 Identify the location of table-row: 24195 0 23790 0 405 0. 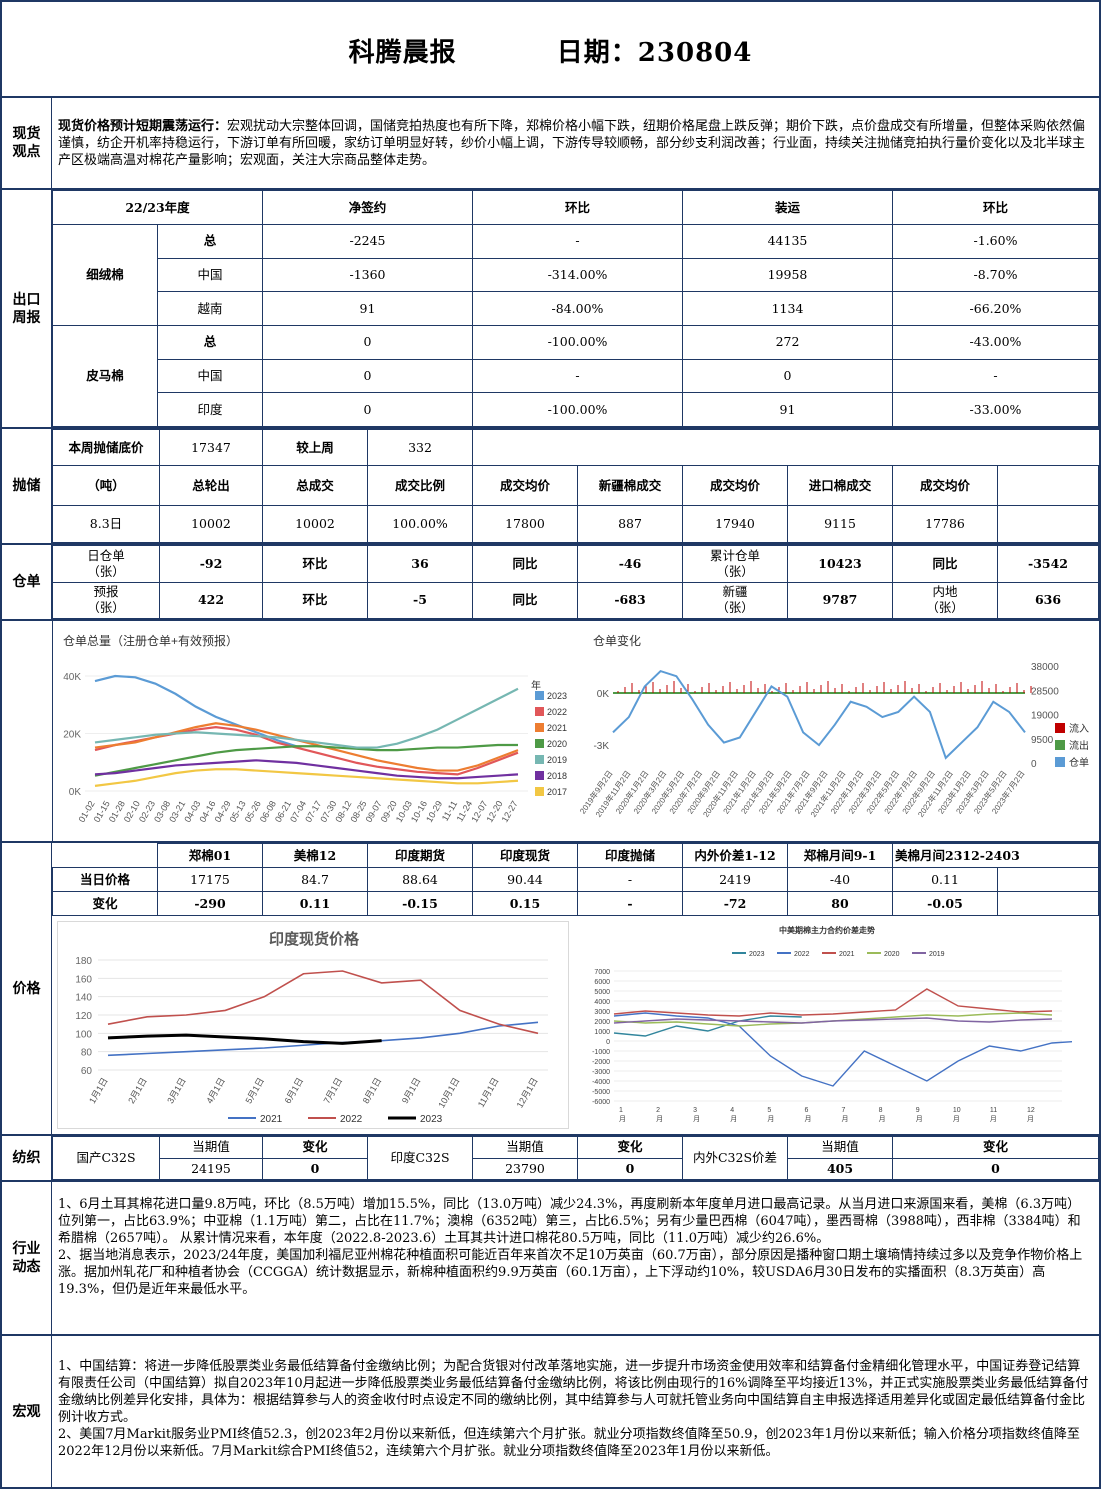
(576, 1168).